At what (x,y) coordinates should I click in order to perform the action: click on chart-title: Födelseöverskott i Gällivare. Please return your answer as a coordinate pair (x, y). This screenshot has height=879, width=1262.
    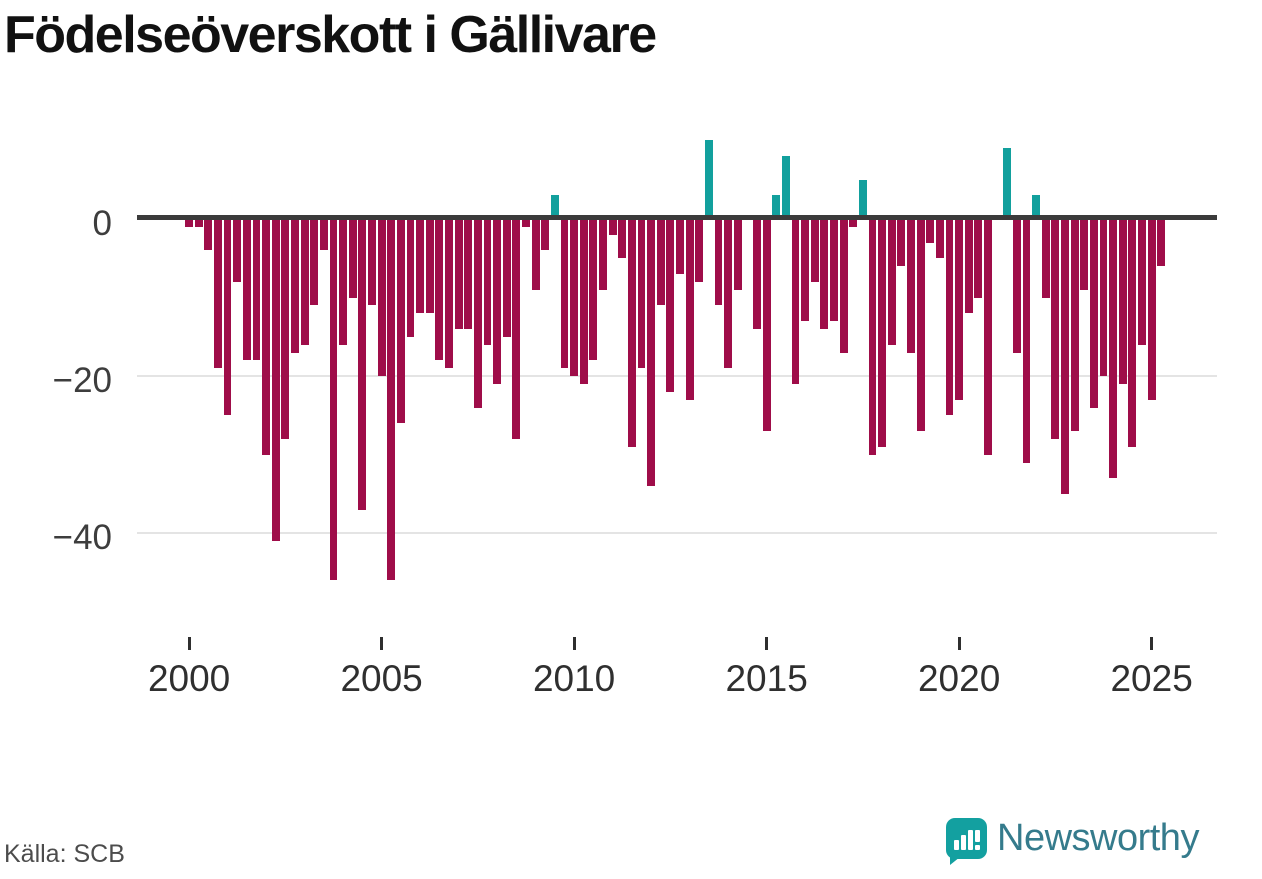
    Looking at the image, I should click on (330, 35).